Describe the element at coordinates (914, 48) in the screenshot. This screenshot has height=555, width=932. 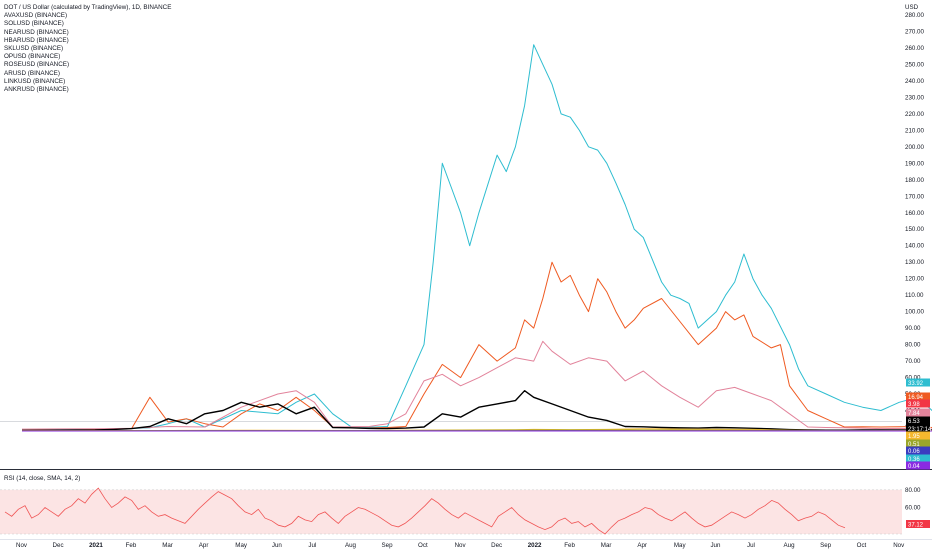
I see `price-tick-label: 260.00` at that location.